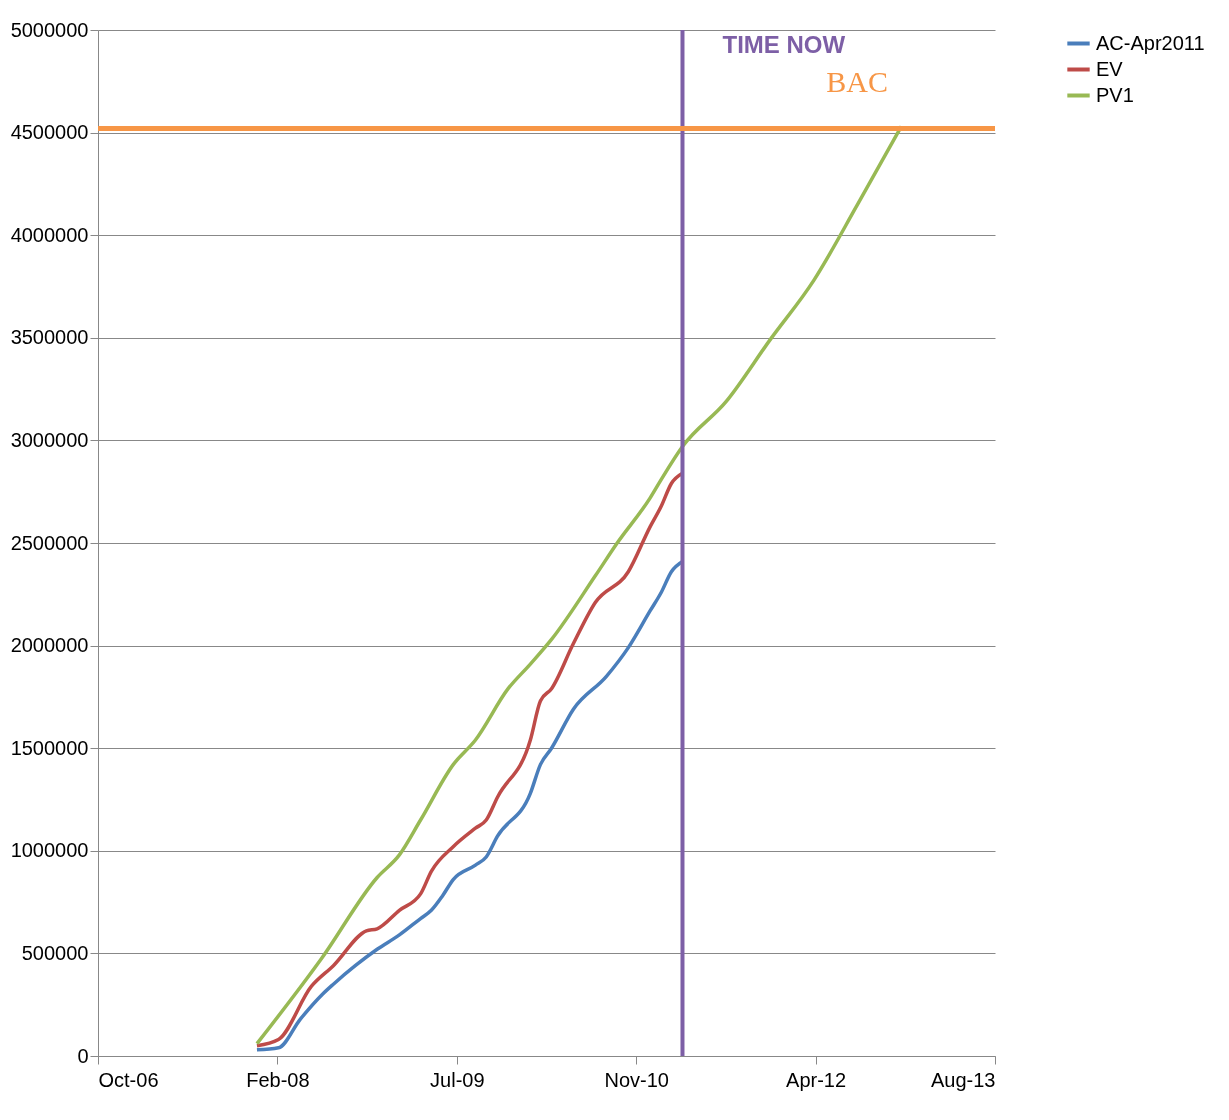  What do you see at coordinates (49, 645) in the screenshot?
I see `y-tick-label: 2000000` at bounding box center [49, 645].